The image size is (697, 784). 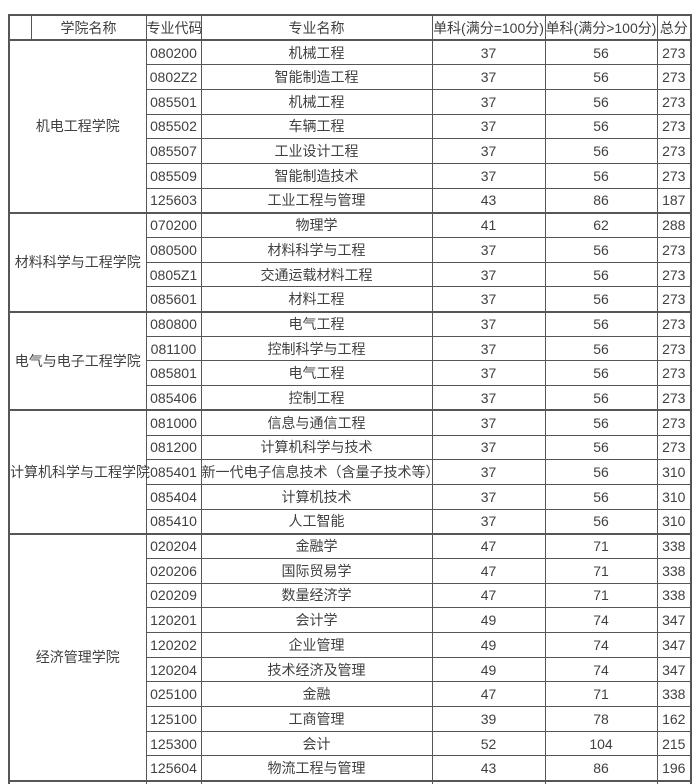 I want to click on total-score-cell: 347, so click(x=674, y=620).